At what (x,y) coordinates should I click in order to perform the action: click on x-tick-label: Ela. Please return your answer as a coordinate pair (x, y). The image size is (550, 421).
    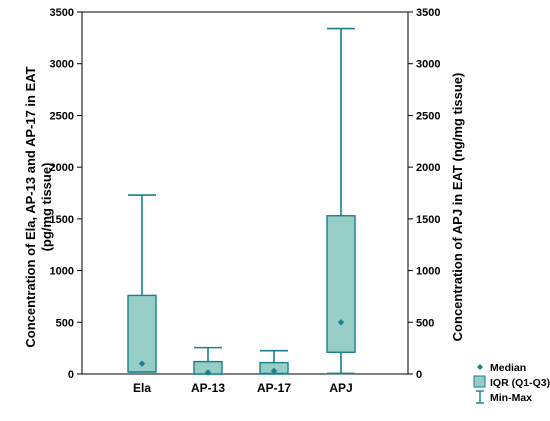
    Looking at the image, I should click on (142, 388).